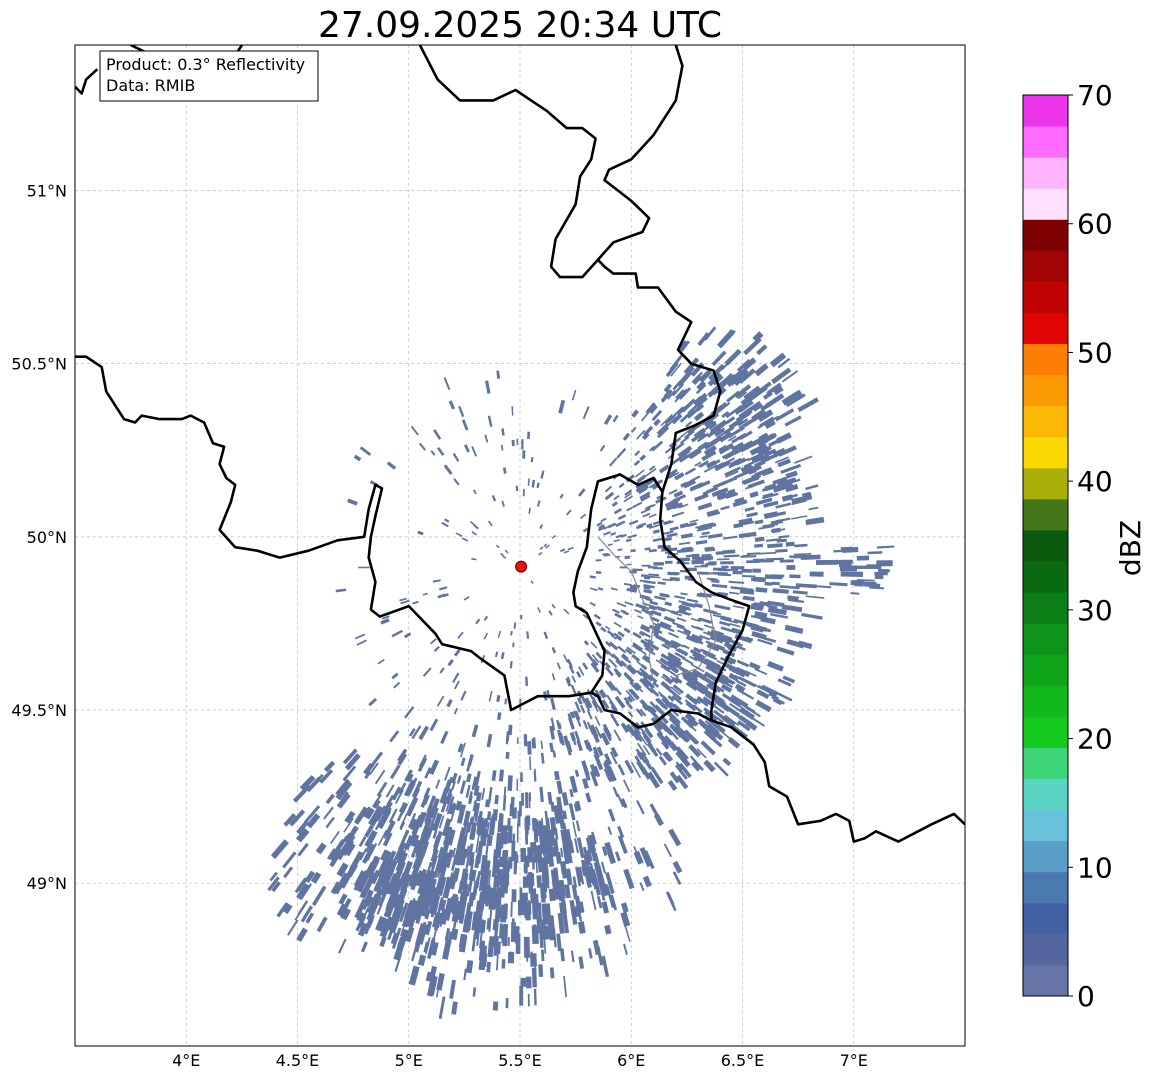 This screenshot has height=1081, width=1157. Describe the element at coordinates (1045, 173) in the screenshot. I see `colorbar-segment` at that location.